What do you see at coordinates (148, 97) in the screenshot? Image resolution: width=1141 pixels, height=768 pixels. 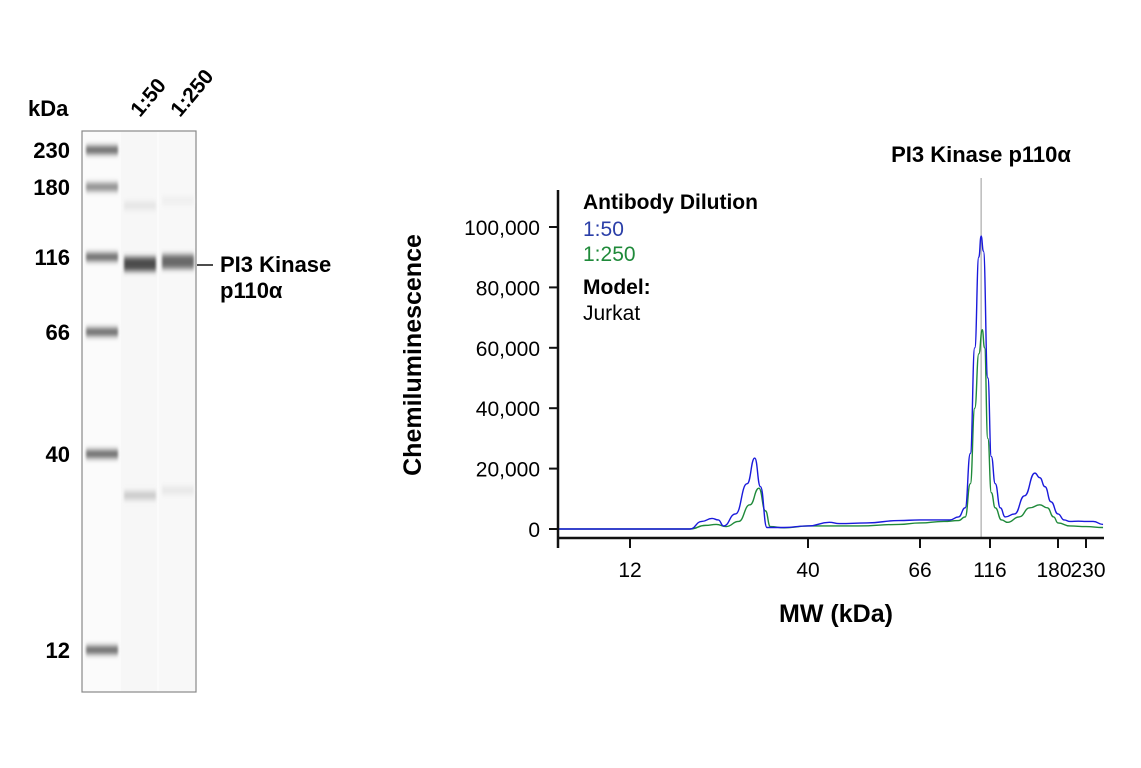 I see `lane-label-1: 1:50` at bounding box center [148, 97].